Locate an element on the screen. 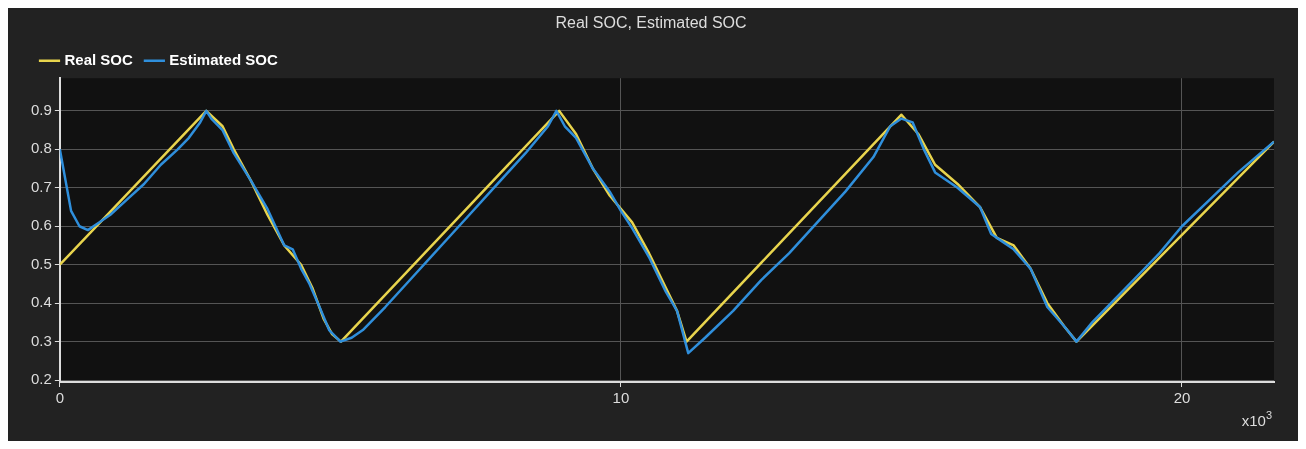  x-tick-label: 20 is located at coordinates (1182, 398).